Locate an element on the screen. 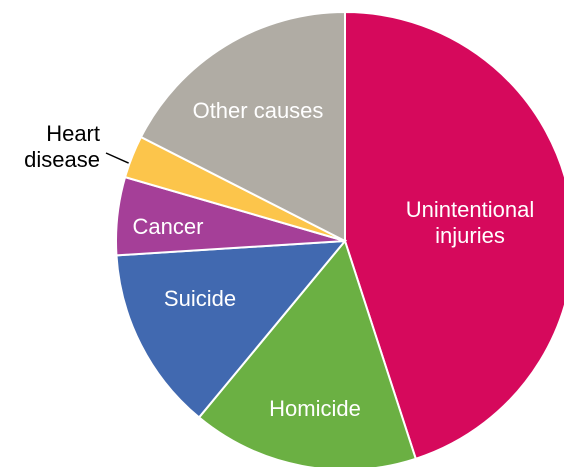  leader-line is located at coordinates (119, 159).